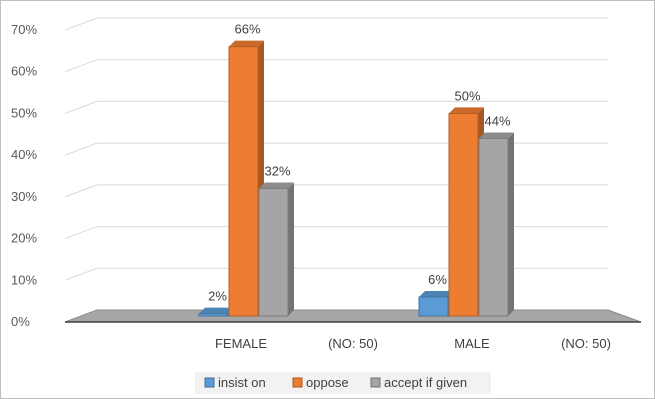  Describe the element at coordinates (24, 154) in the screenshot. I see `y-tick-label: 40%` at that location.